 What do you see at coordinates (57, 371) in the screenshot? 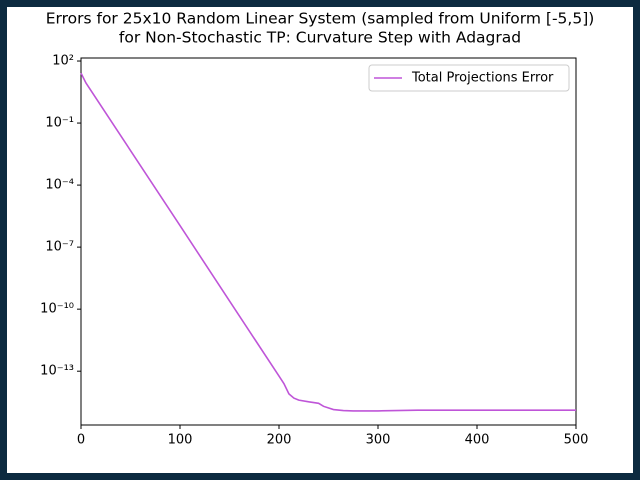
I see `y-tick-label: 10⁻¹³` at bounding box center [57, 371].